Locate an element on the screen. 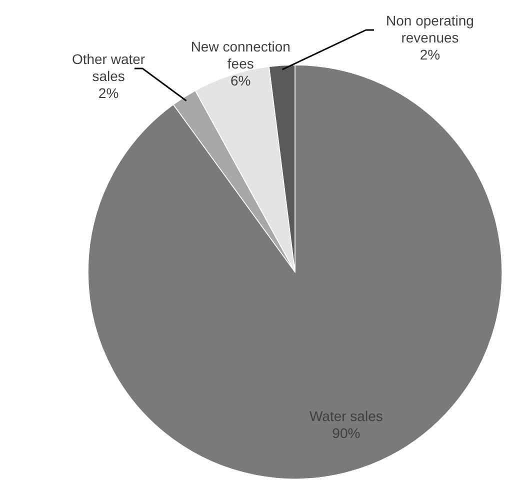 This screenshot has height=486, width=530. data-label: 6% is located at coordinates (240, 80).